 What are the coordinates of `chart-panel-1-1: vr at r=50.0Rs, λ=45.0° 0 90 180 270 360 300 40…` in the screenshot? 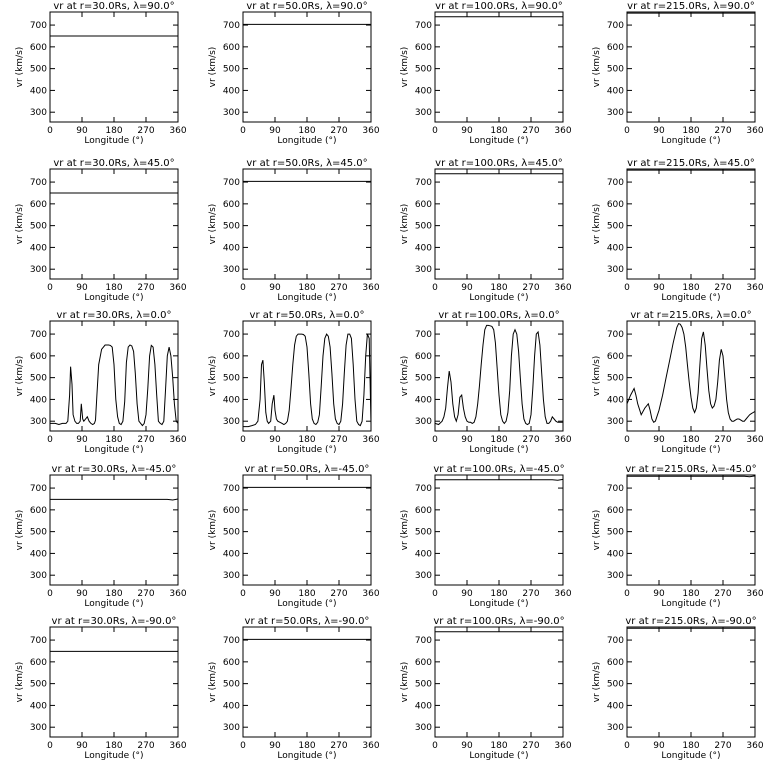 It's located at (294, 230).